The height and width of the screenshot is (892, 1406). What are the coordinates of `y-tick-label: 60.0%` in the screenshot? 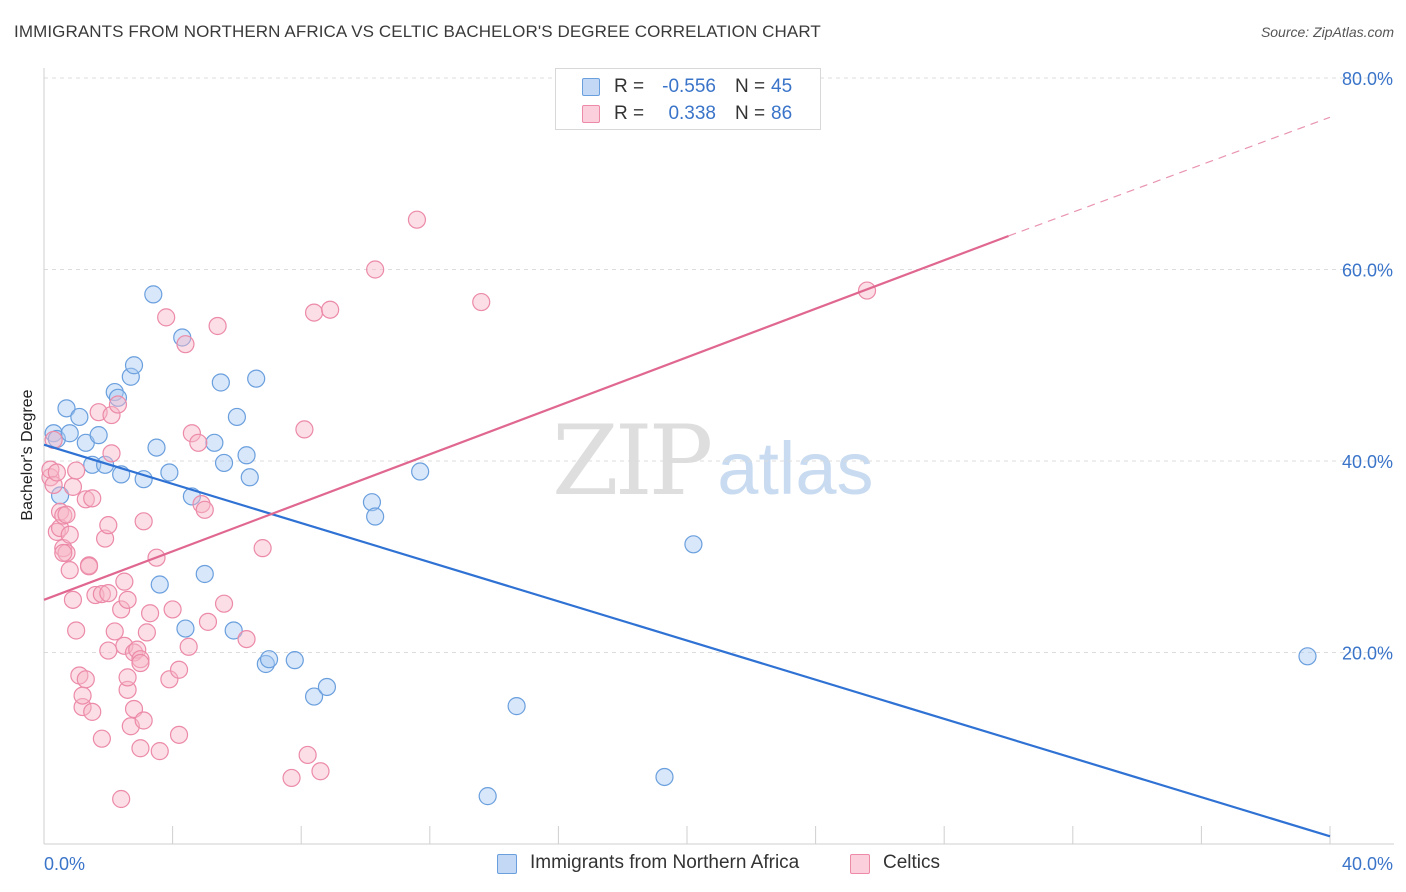 It's located at (1367, 271).